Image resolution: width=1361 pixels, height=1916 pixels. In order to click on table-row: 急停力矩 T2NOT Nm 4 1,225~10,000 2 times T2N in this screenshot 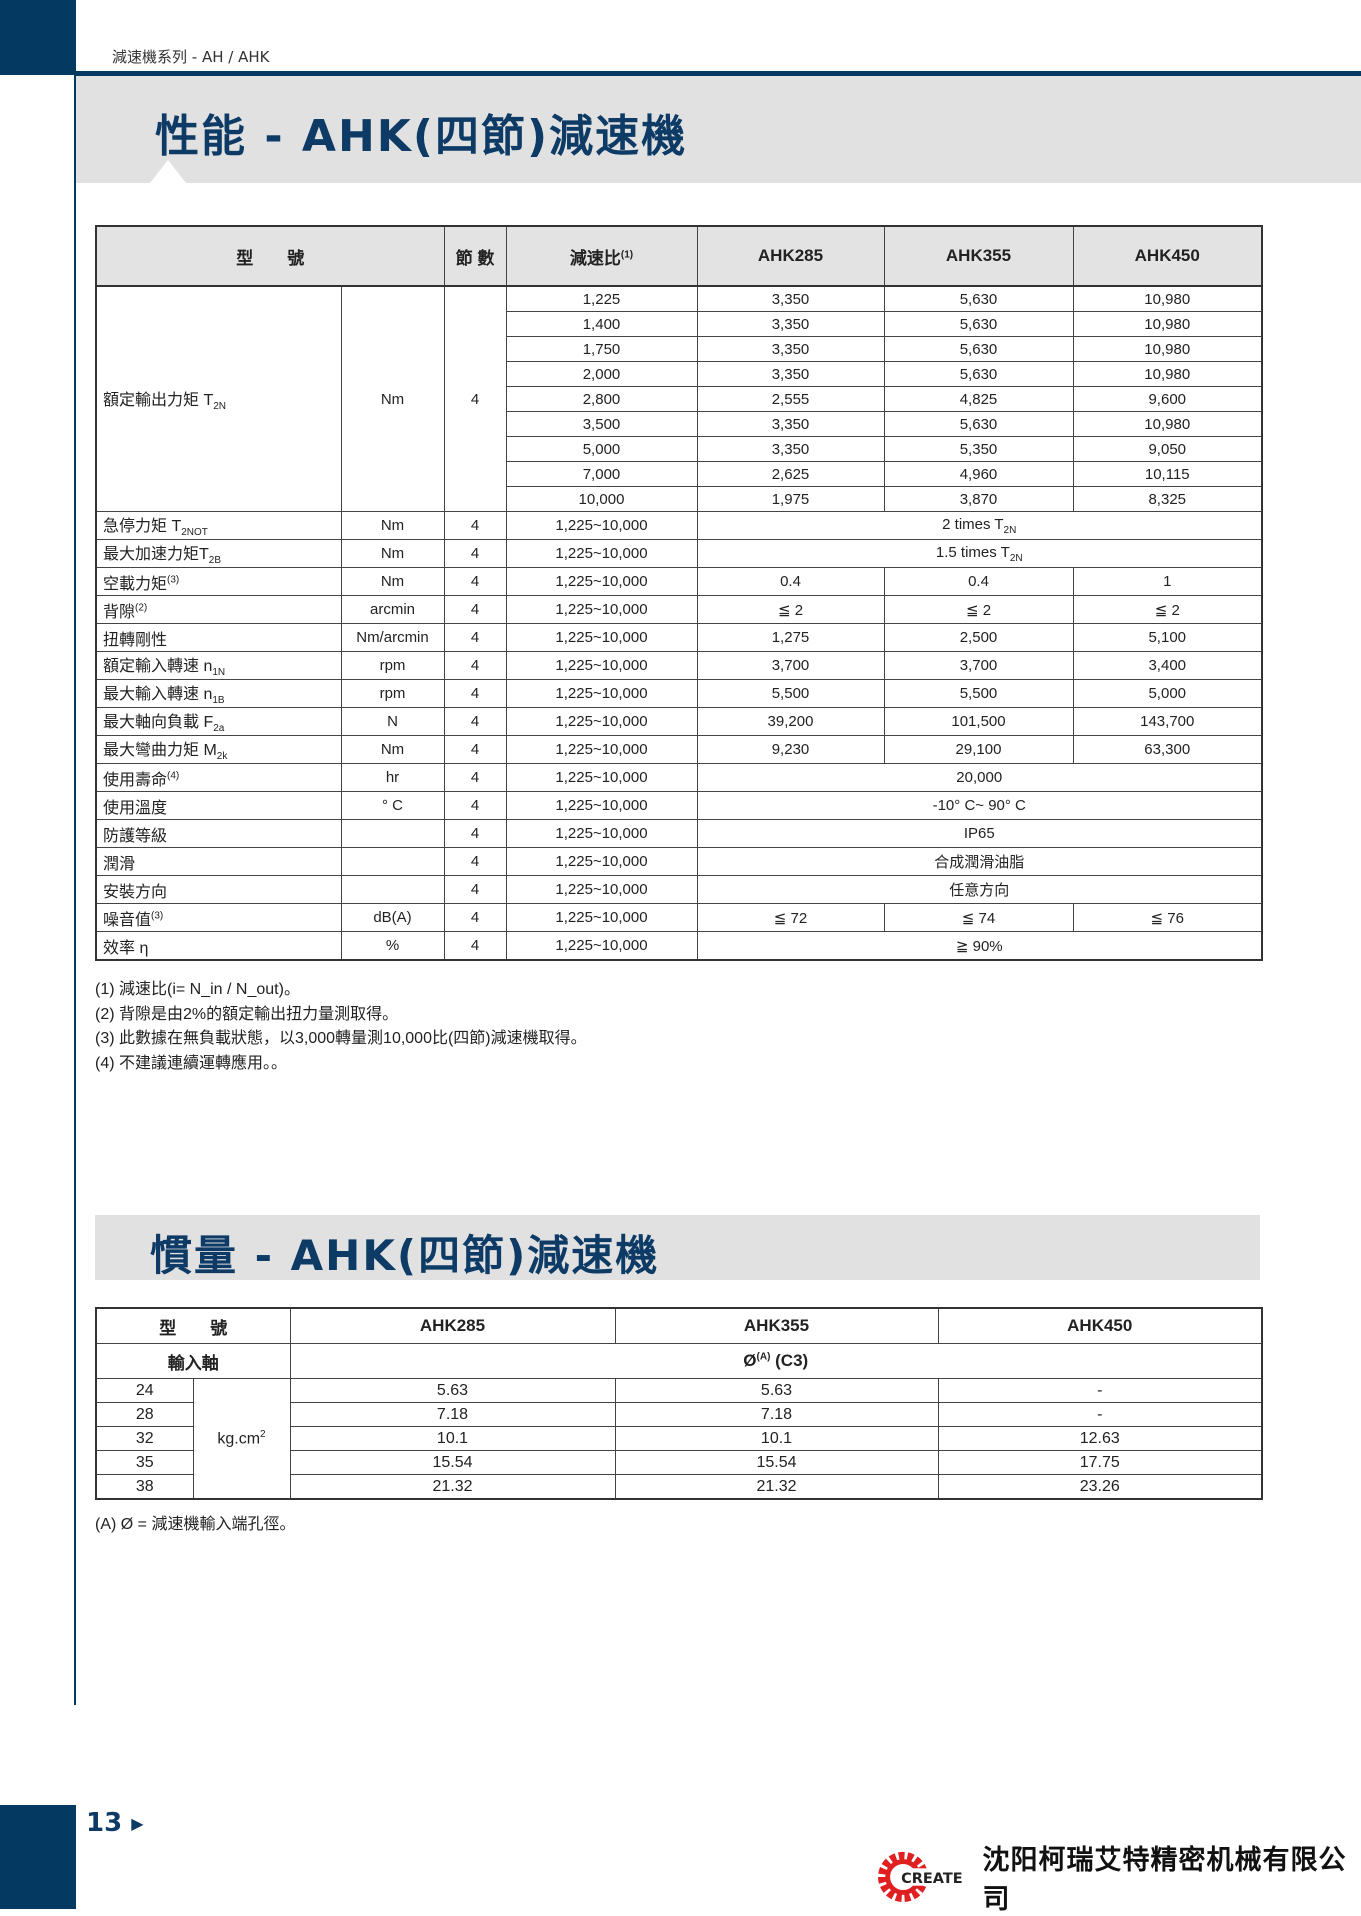, I will do `click(679, 525)`.